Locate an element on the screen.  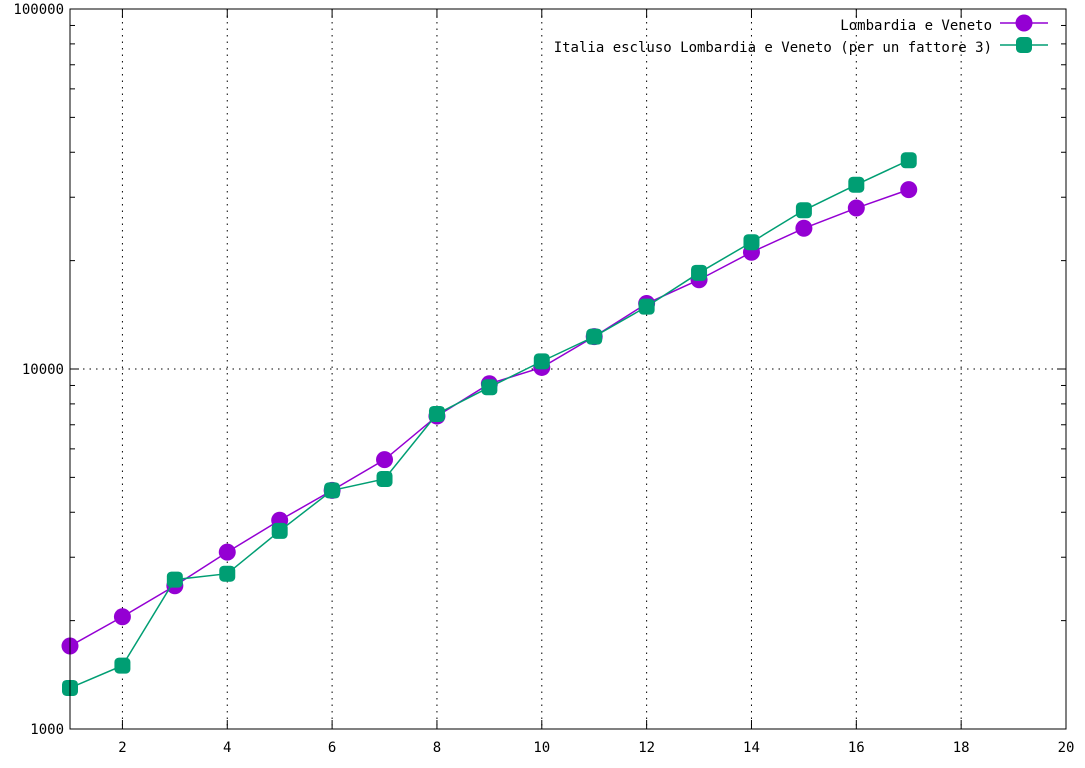
y-tick-label: 100000 is located at coordinates (38, 10).